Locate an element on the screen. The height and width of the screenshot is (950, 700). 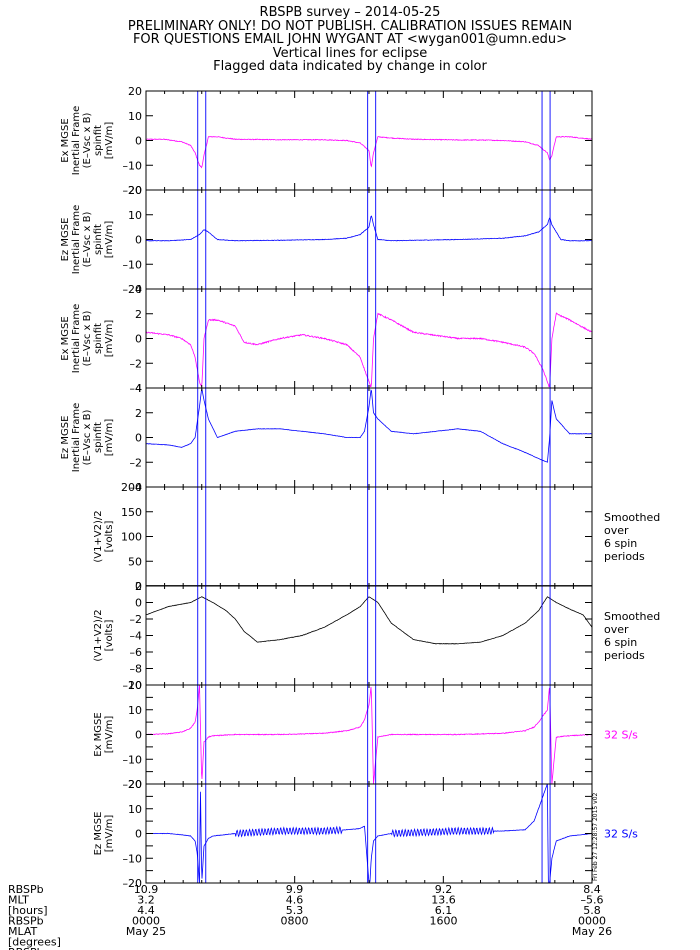
x-info-value: 6.1 is located at coordinates (444, 910).